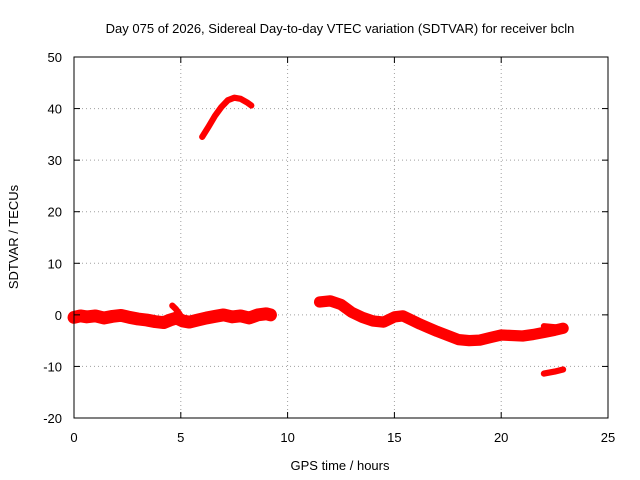  What do you see at coordinates (13, 236) in the screenshot?
I see `y-axis-label: SDTVAR / TECUs` at bounding box center [13, 236].